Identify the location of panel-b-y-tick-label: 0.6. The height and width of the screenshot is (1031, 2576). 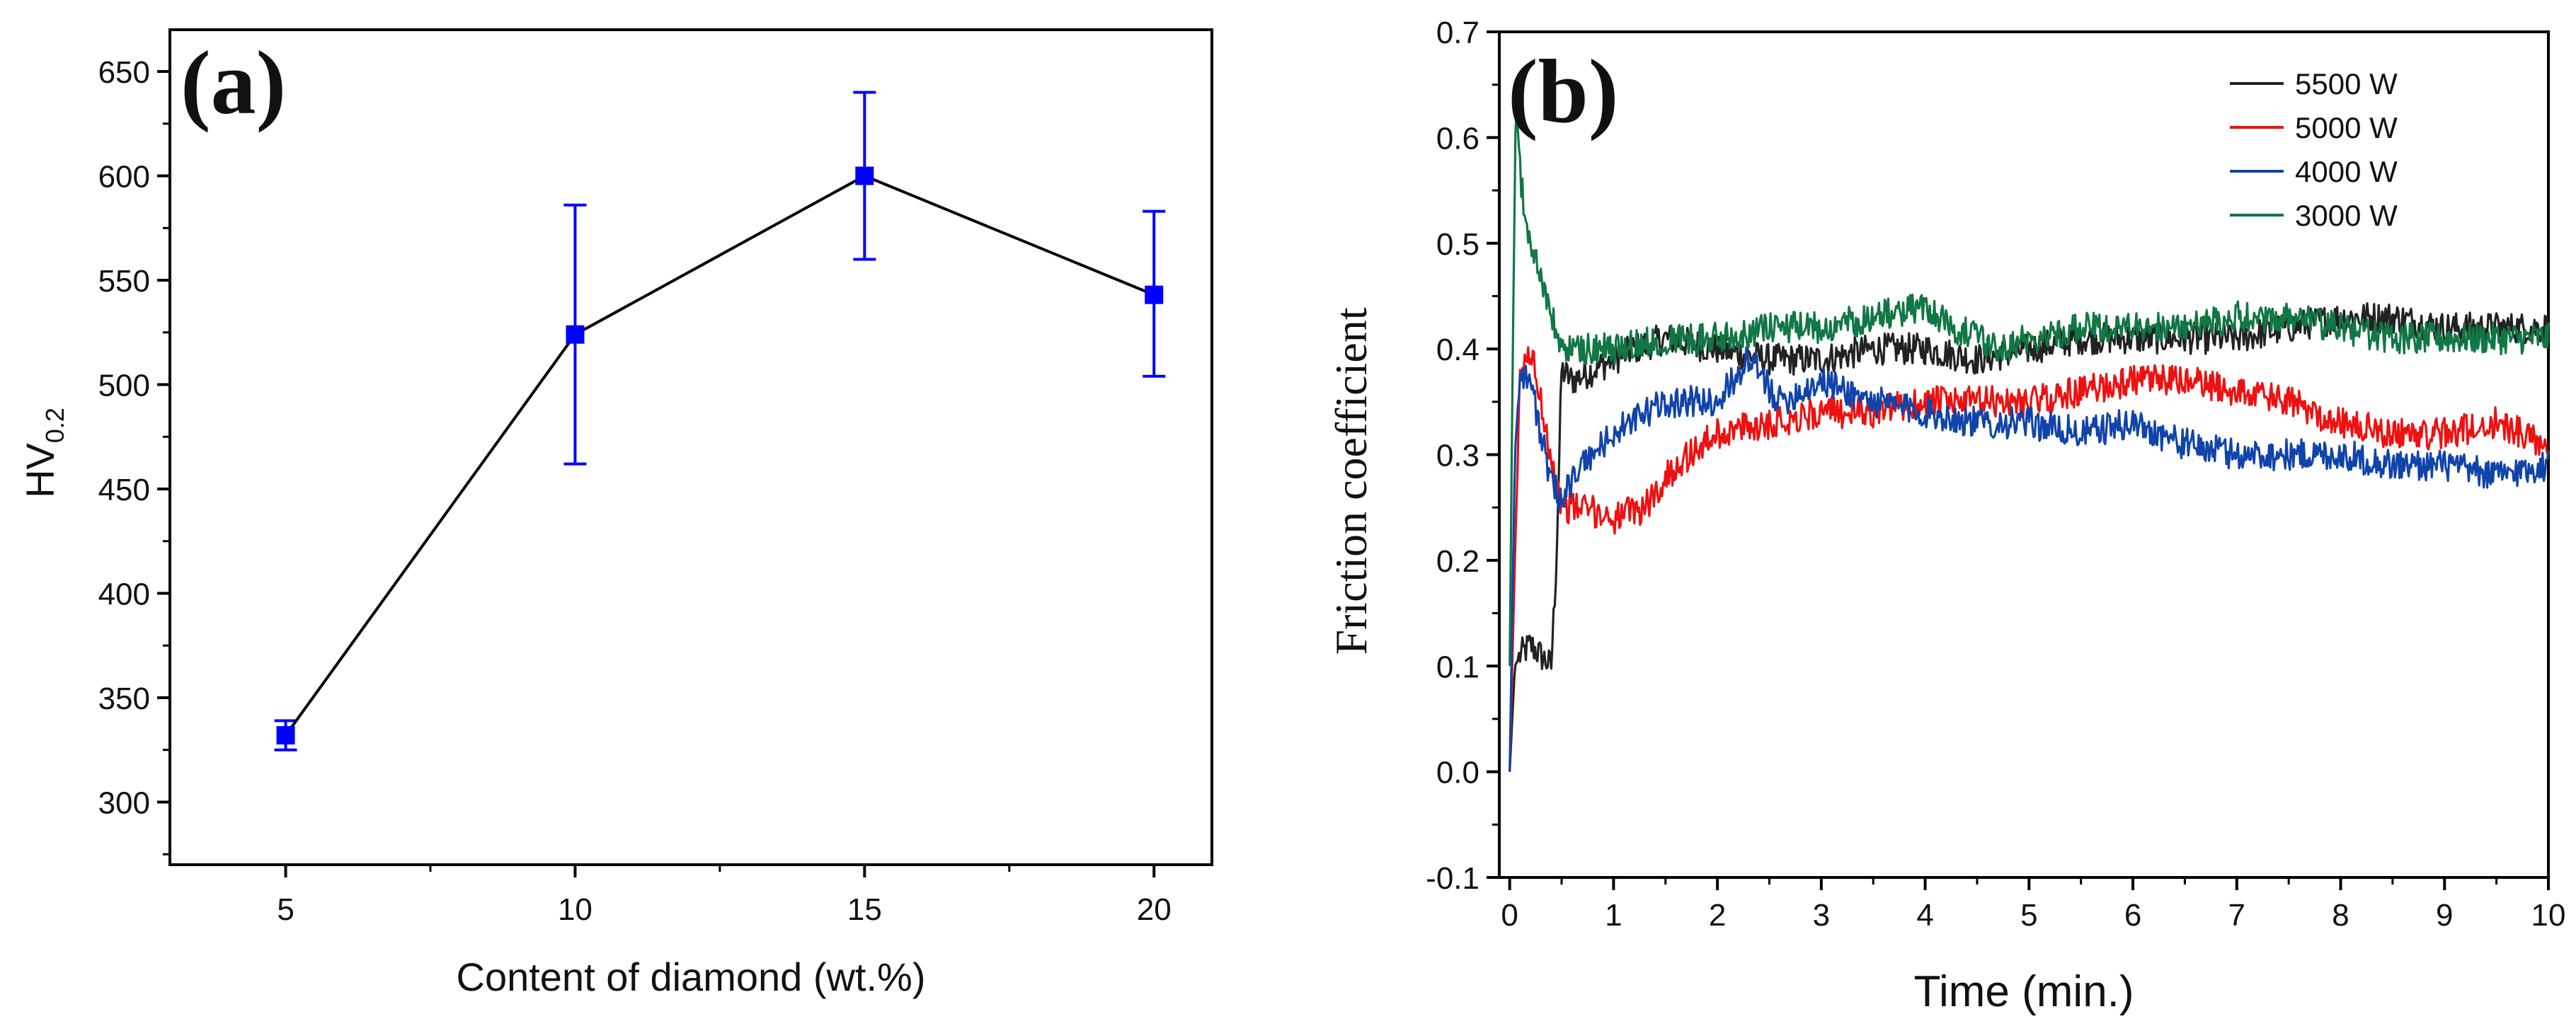
(1457, 138).